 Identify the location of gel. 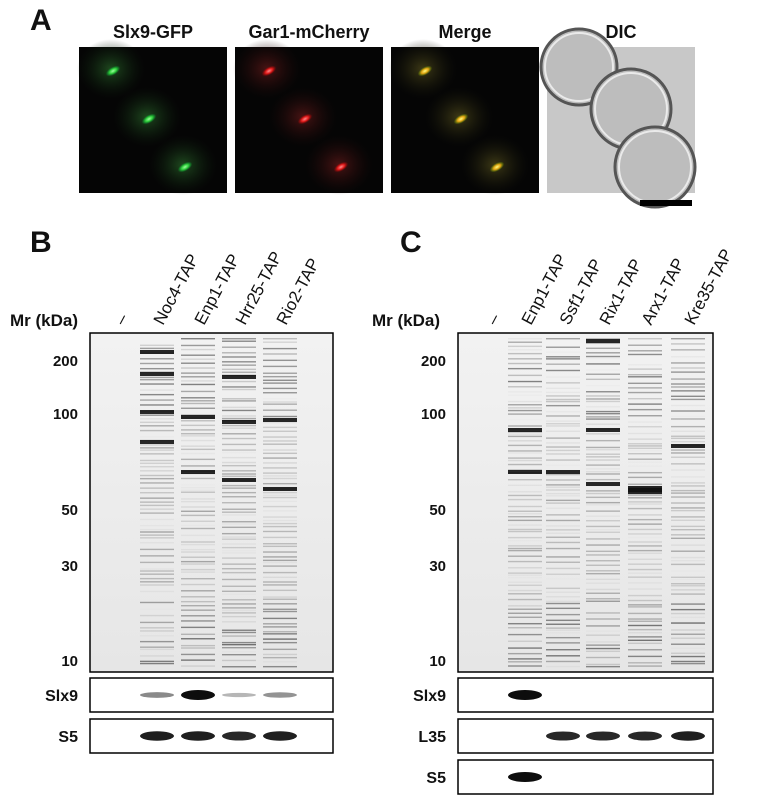
(211, 502).